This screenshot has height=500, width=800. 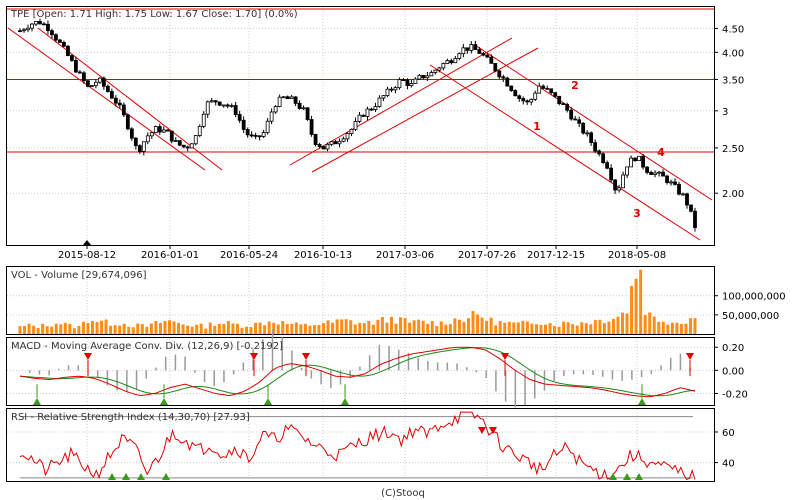 What do you see at coordinates (482, 430) in the screenshot?
I see `sell-signal-icon` at bounding box center [482, 430].